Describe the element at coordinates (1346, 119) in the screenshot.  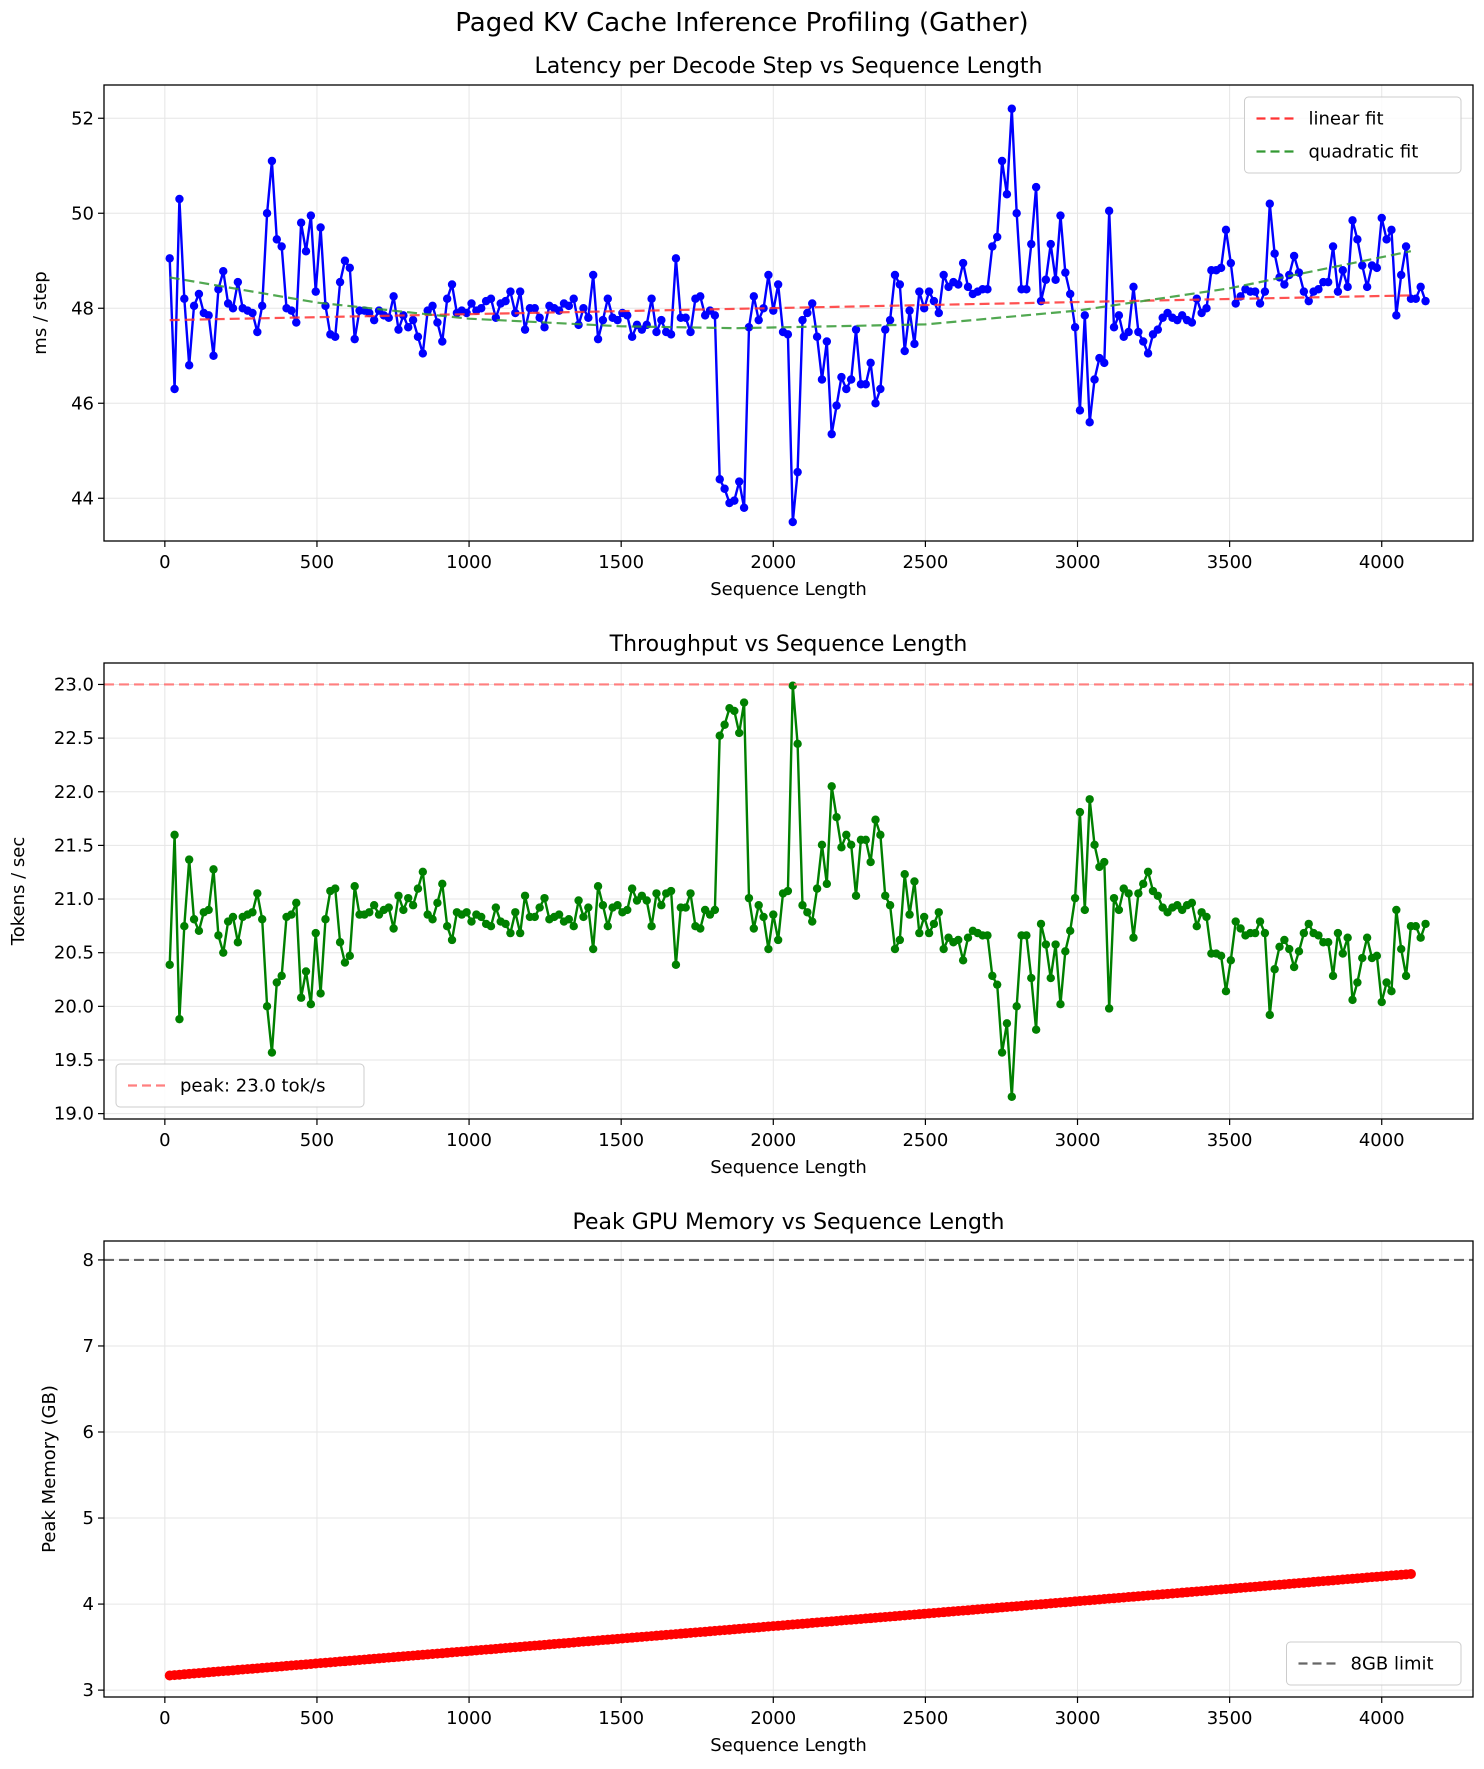
I see `legend-label: linear fit` at that location.